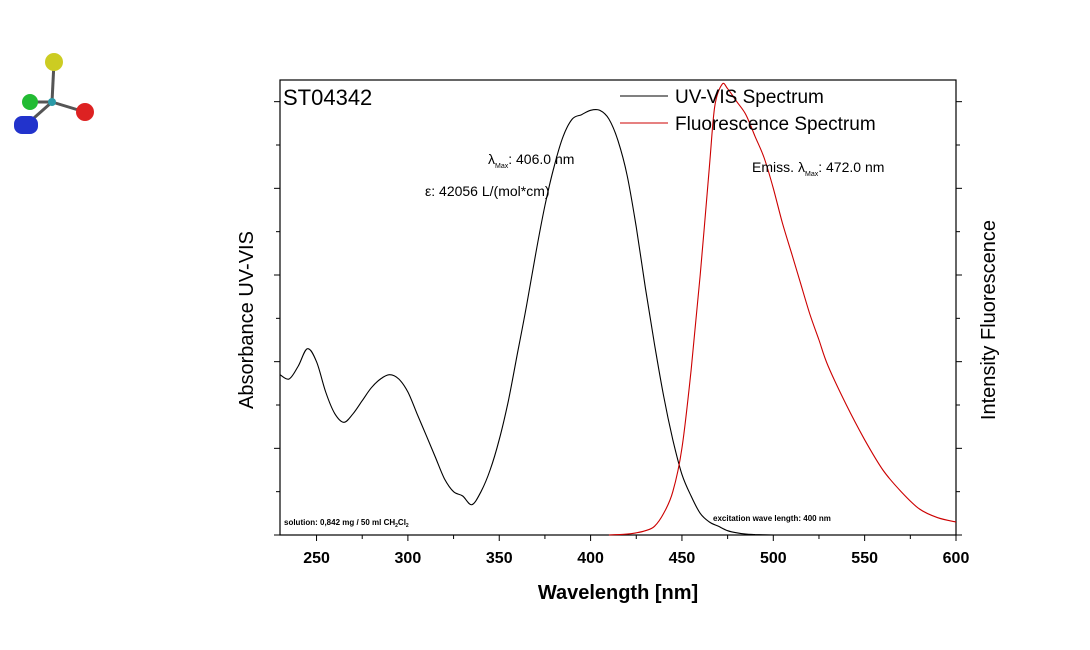 The image size is (1090, 650). I want to click on uv-max-value: : 406.0 nm, so click(541, 159).